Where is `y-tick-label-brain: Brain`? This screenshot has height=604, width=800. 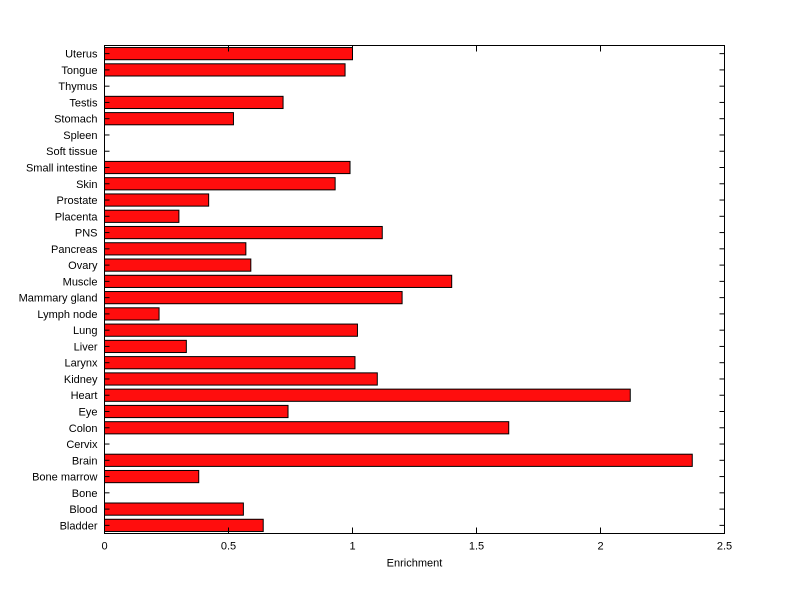
y-tick-label-brain: Brain is located at coordinates (85, 461).